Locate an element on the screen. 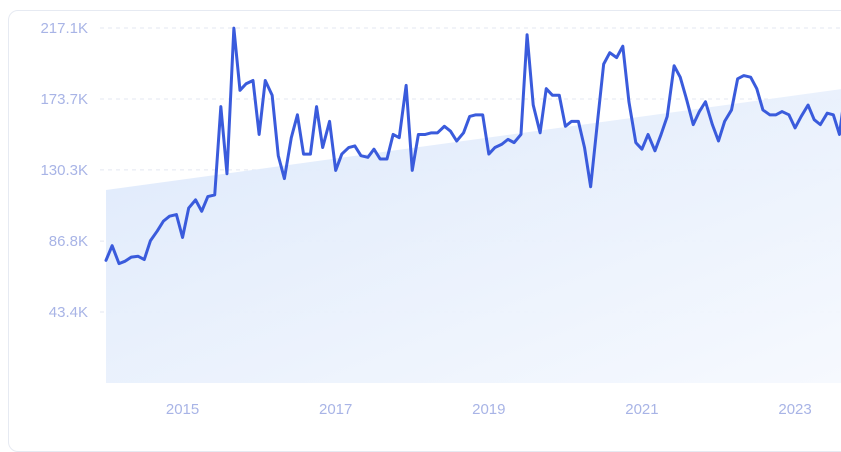  y-tick-label: 43.4K is located at coordinates (68, 312).